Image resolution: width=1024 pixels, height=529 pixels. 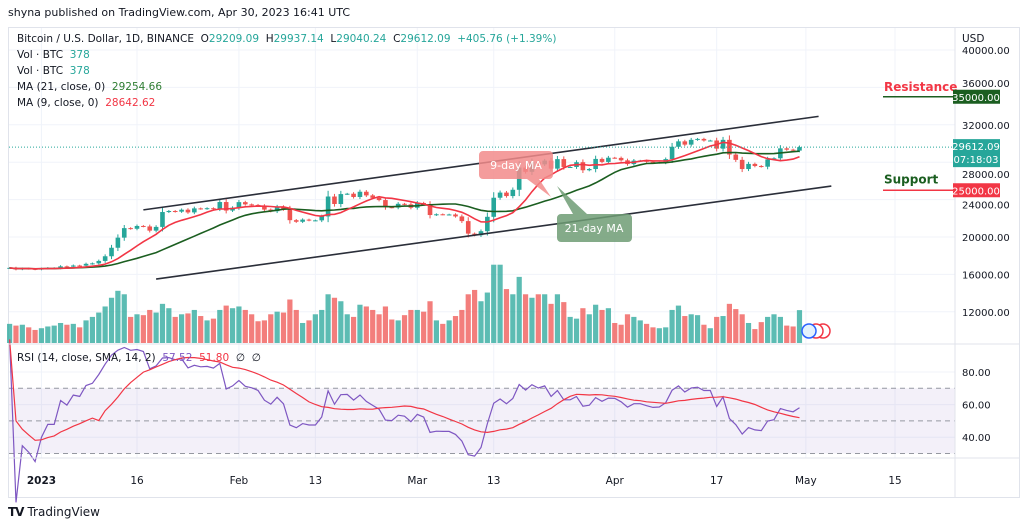 What do you see at coordinates (204, 39) in the screenshot?
I see `open-label: O` at bounding box center [204, 39].